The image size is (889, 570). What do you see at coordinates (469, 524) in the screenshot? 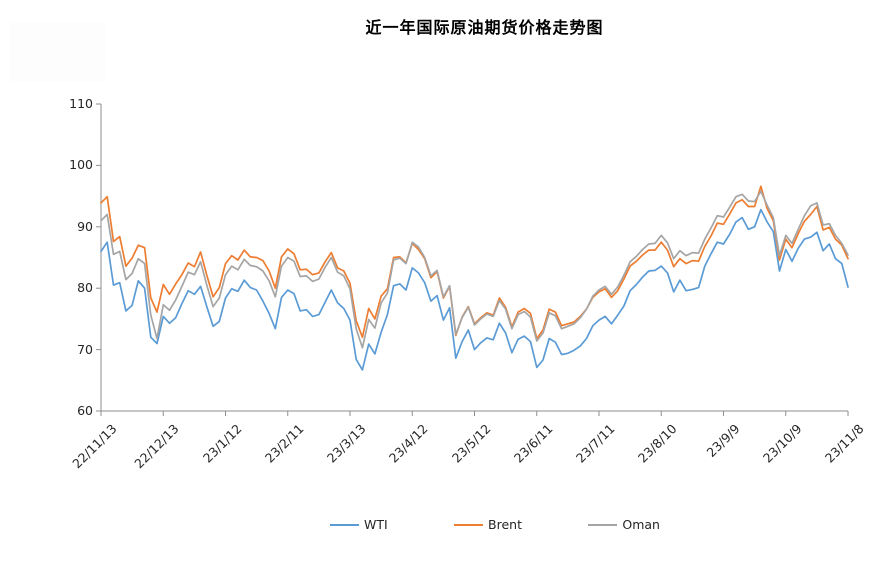
I see `legend-swatch-brent` at bounding box center [469, 524].